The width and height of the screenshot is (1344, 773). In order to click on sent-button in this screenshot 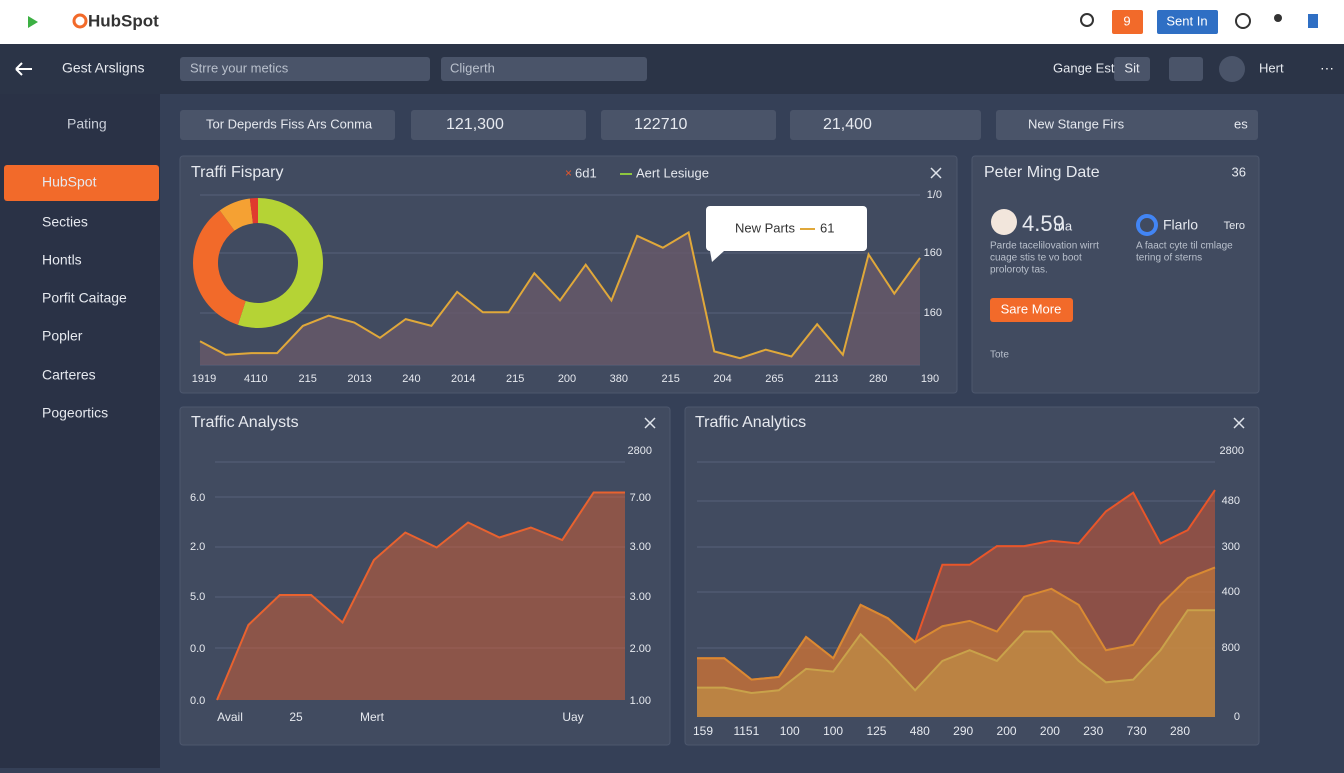, I will do `click(1187, 22)`.